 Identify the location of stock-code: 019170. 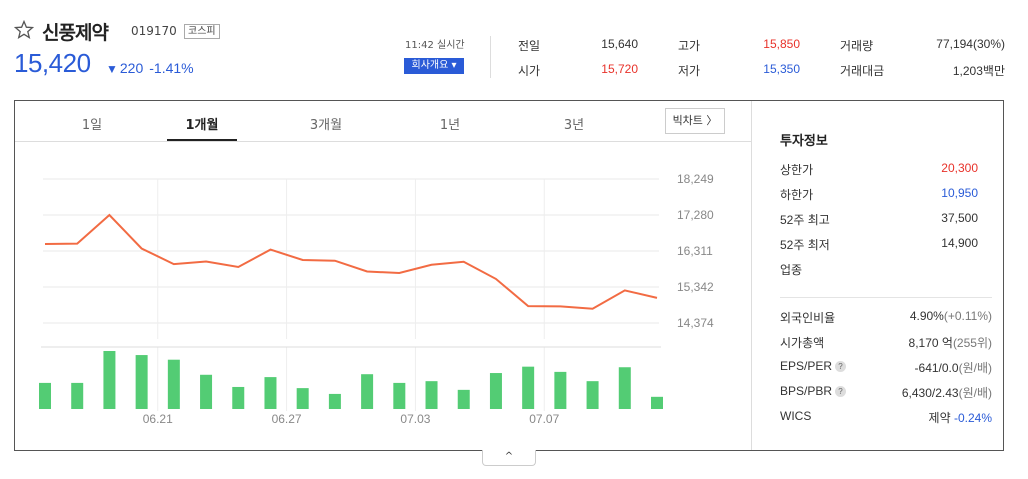
(154, 31).